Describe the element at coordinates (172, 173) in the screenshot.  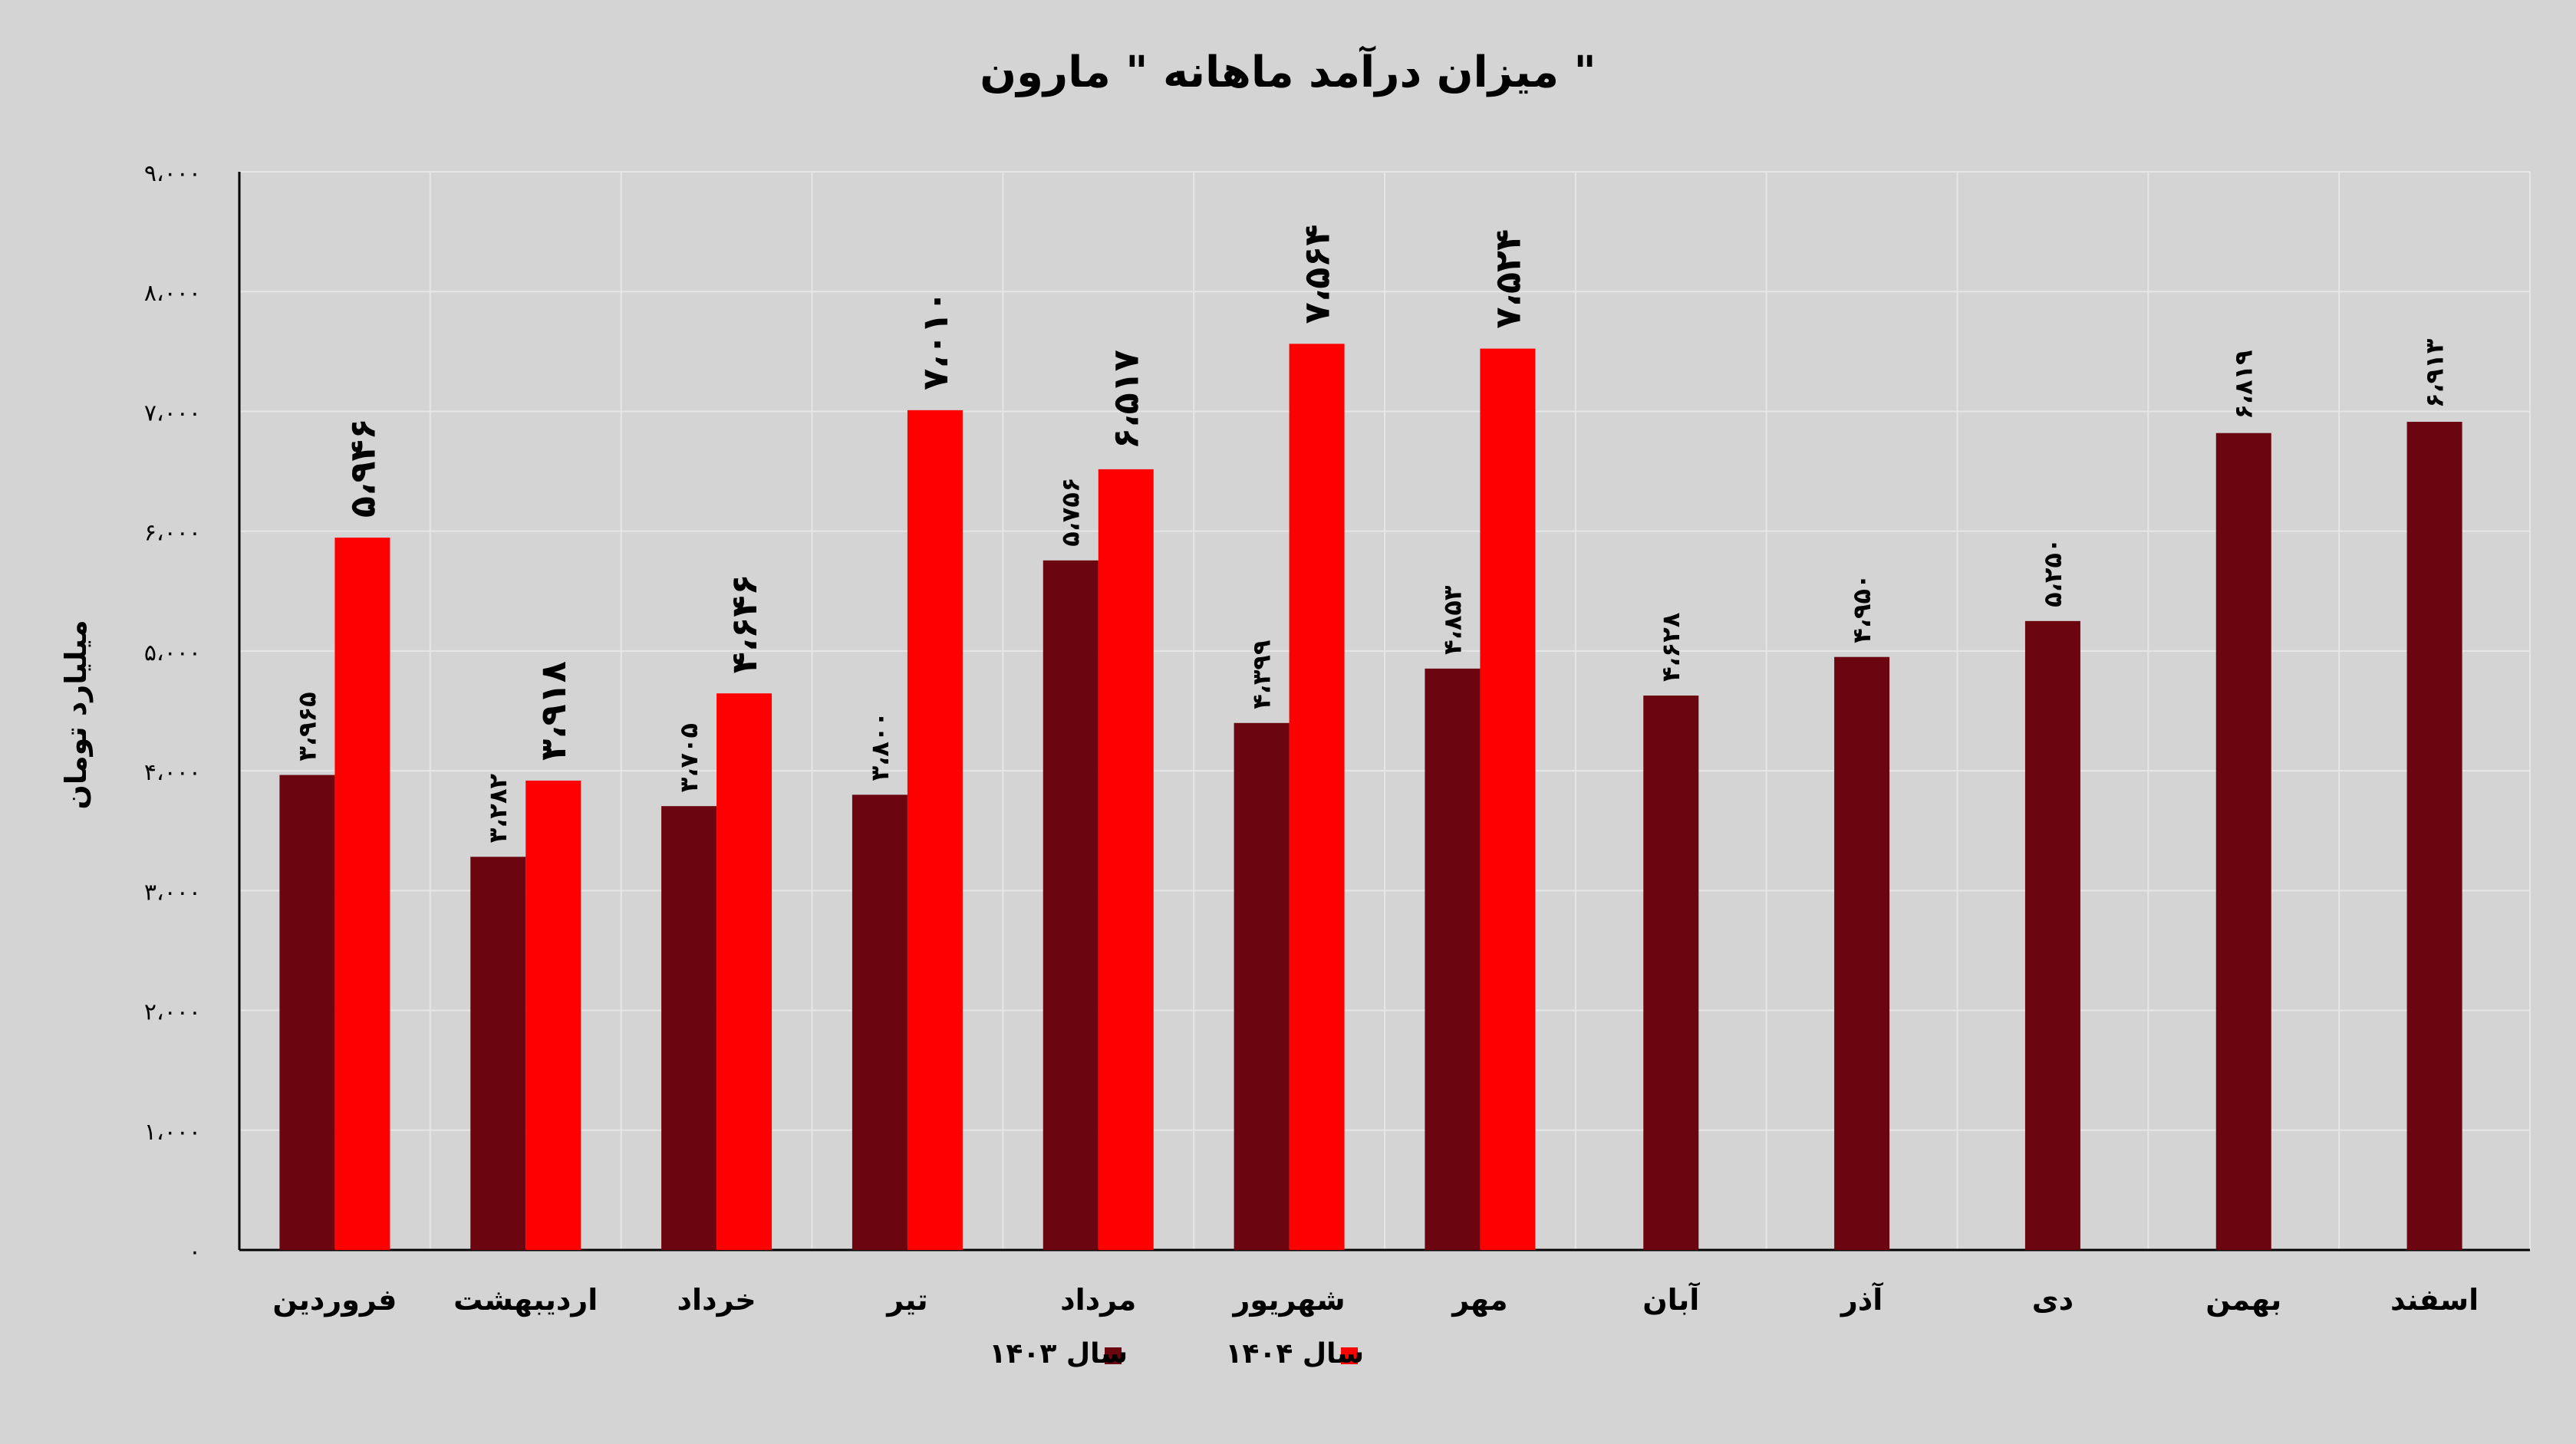
I see `y-tick-label: ۹،۰۰۰` at that location.